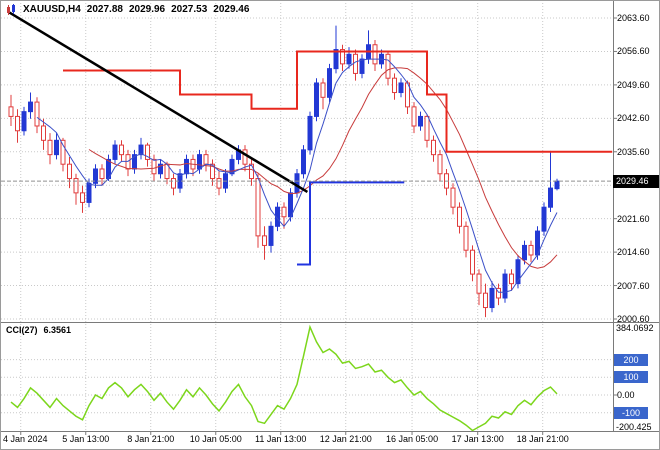  What do you see at coordinates (636, 216) in the screenshot?
I see `price-axis` at bounding box center [636, 216].